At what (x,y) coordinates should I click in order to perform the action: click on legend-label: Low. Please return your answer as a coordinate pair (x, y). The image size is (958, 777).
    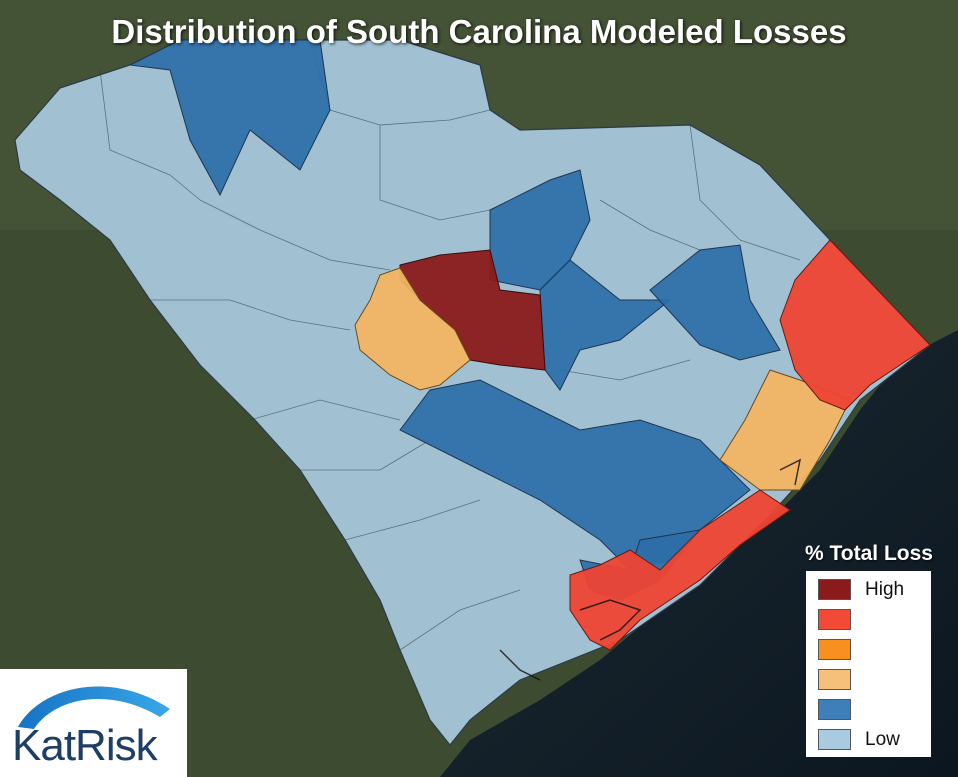
    Looking at the image, I should click on (882, 739).